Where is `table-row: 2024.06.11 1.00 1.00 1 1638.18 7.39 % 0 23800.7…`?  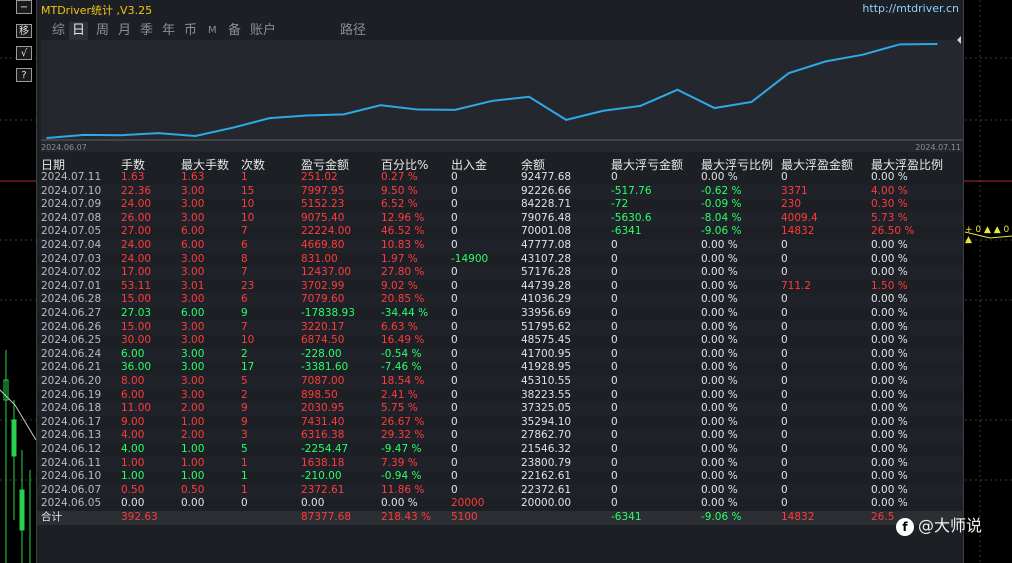
table-row: 2024.06.11 1.00 1.00 1 1638.18 7.39 % 0 23800.7… is located at coordinates (500, 463).